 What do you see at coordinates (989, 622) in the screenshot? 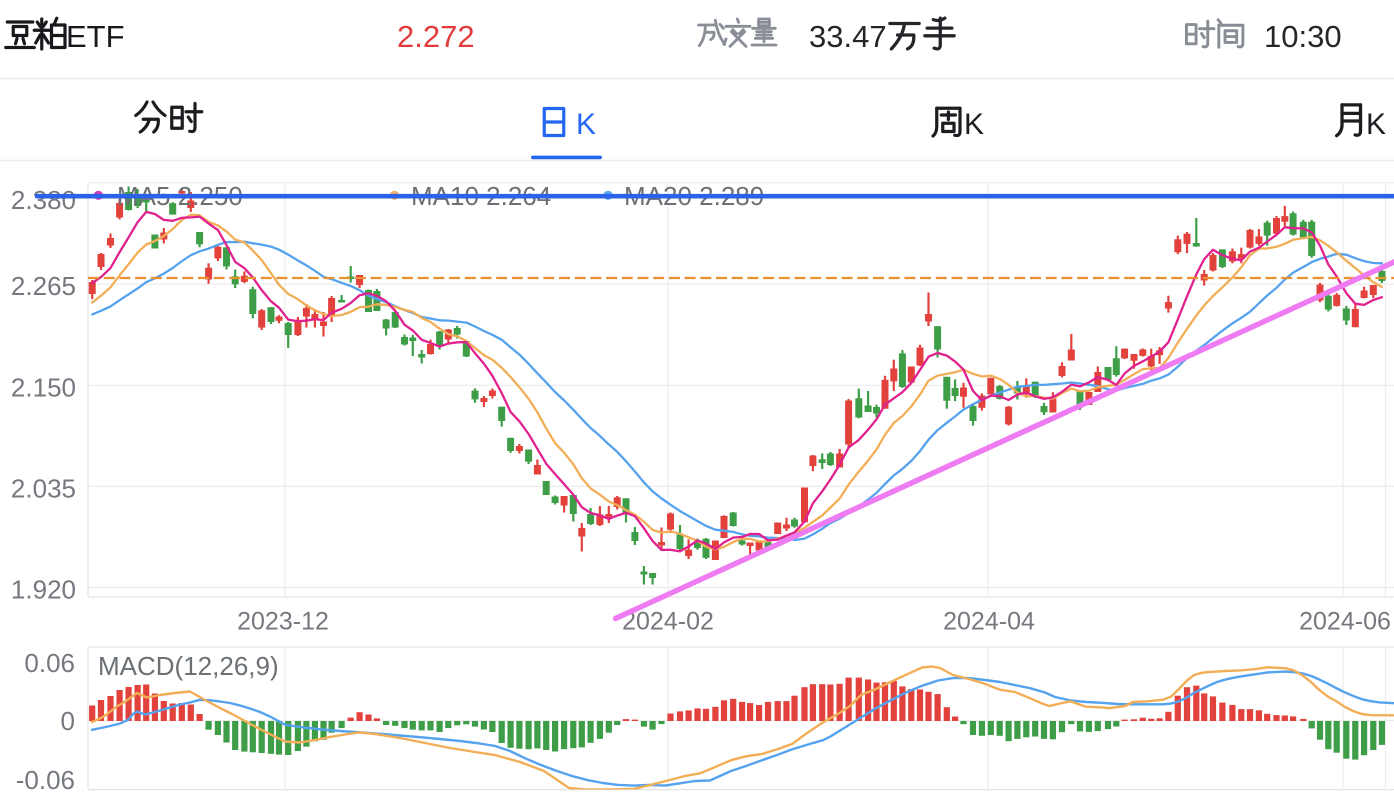
I see `svg-text: 2024-04` at bounding box center [989, 622].